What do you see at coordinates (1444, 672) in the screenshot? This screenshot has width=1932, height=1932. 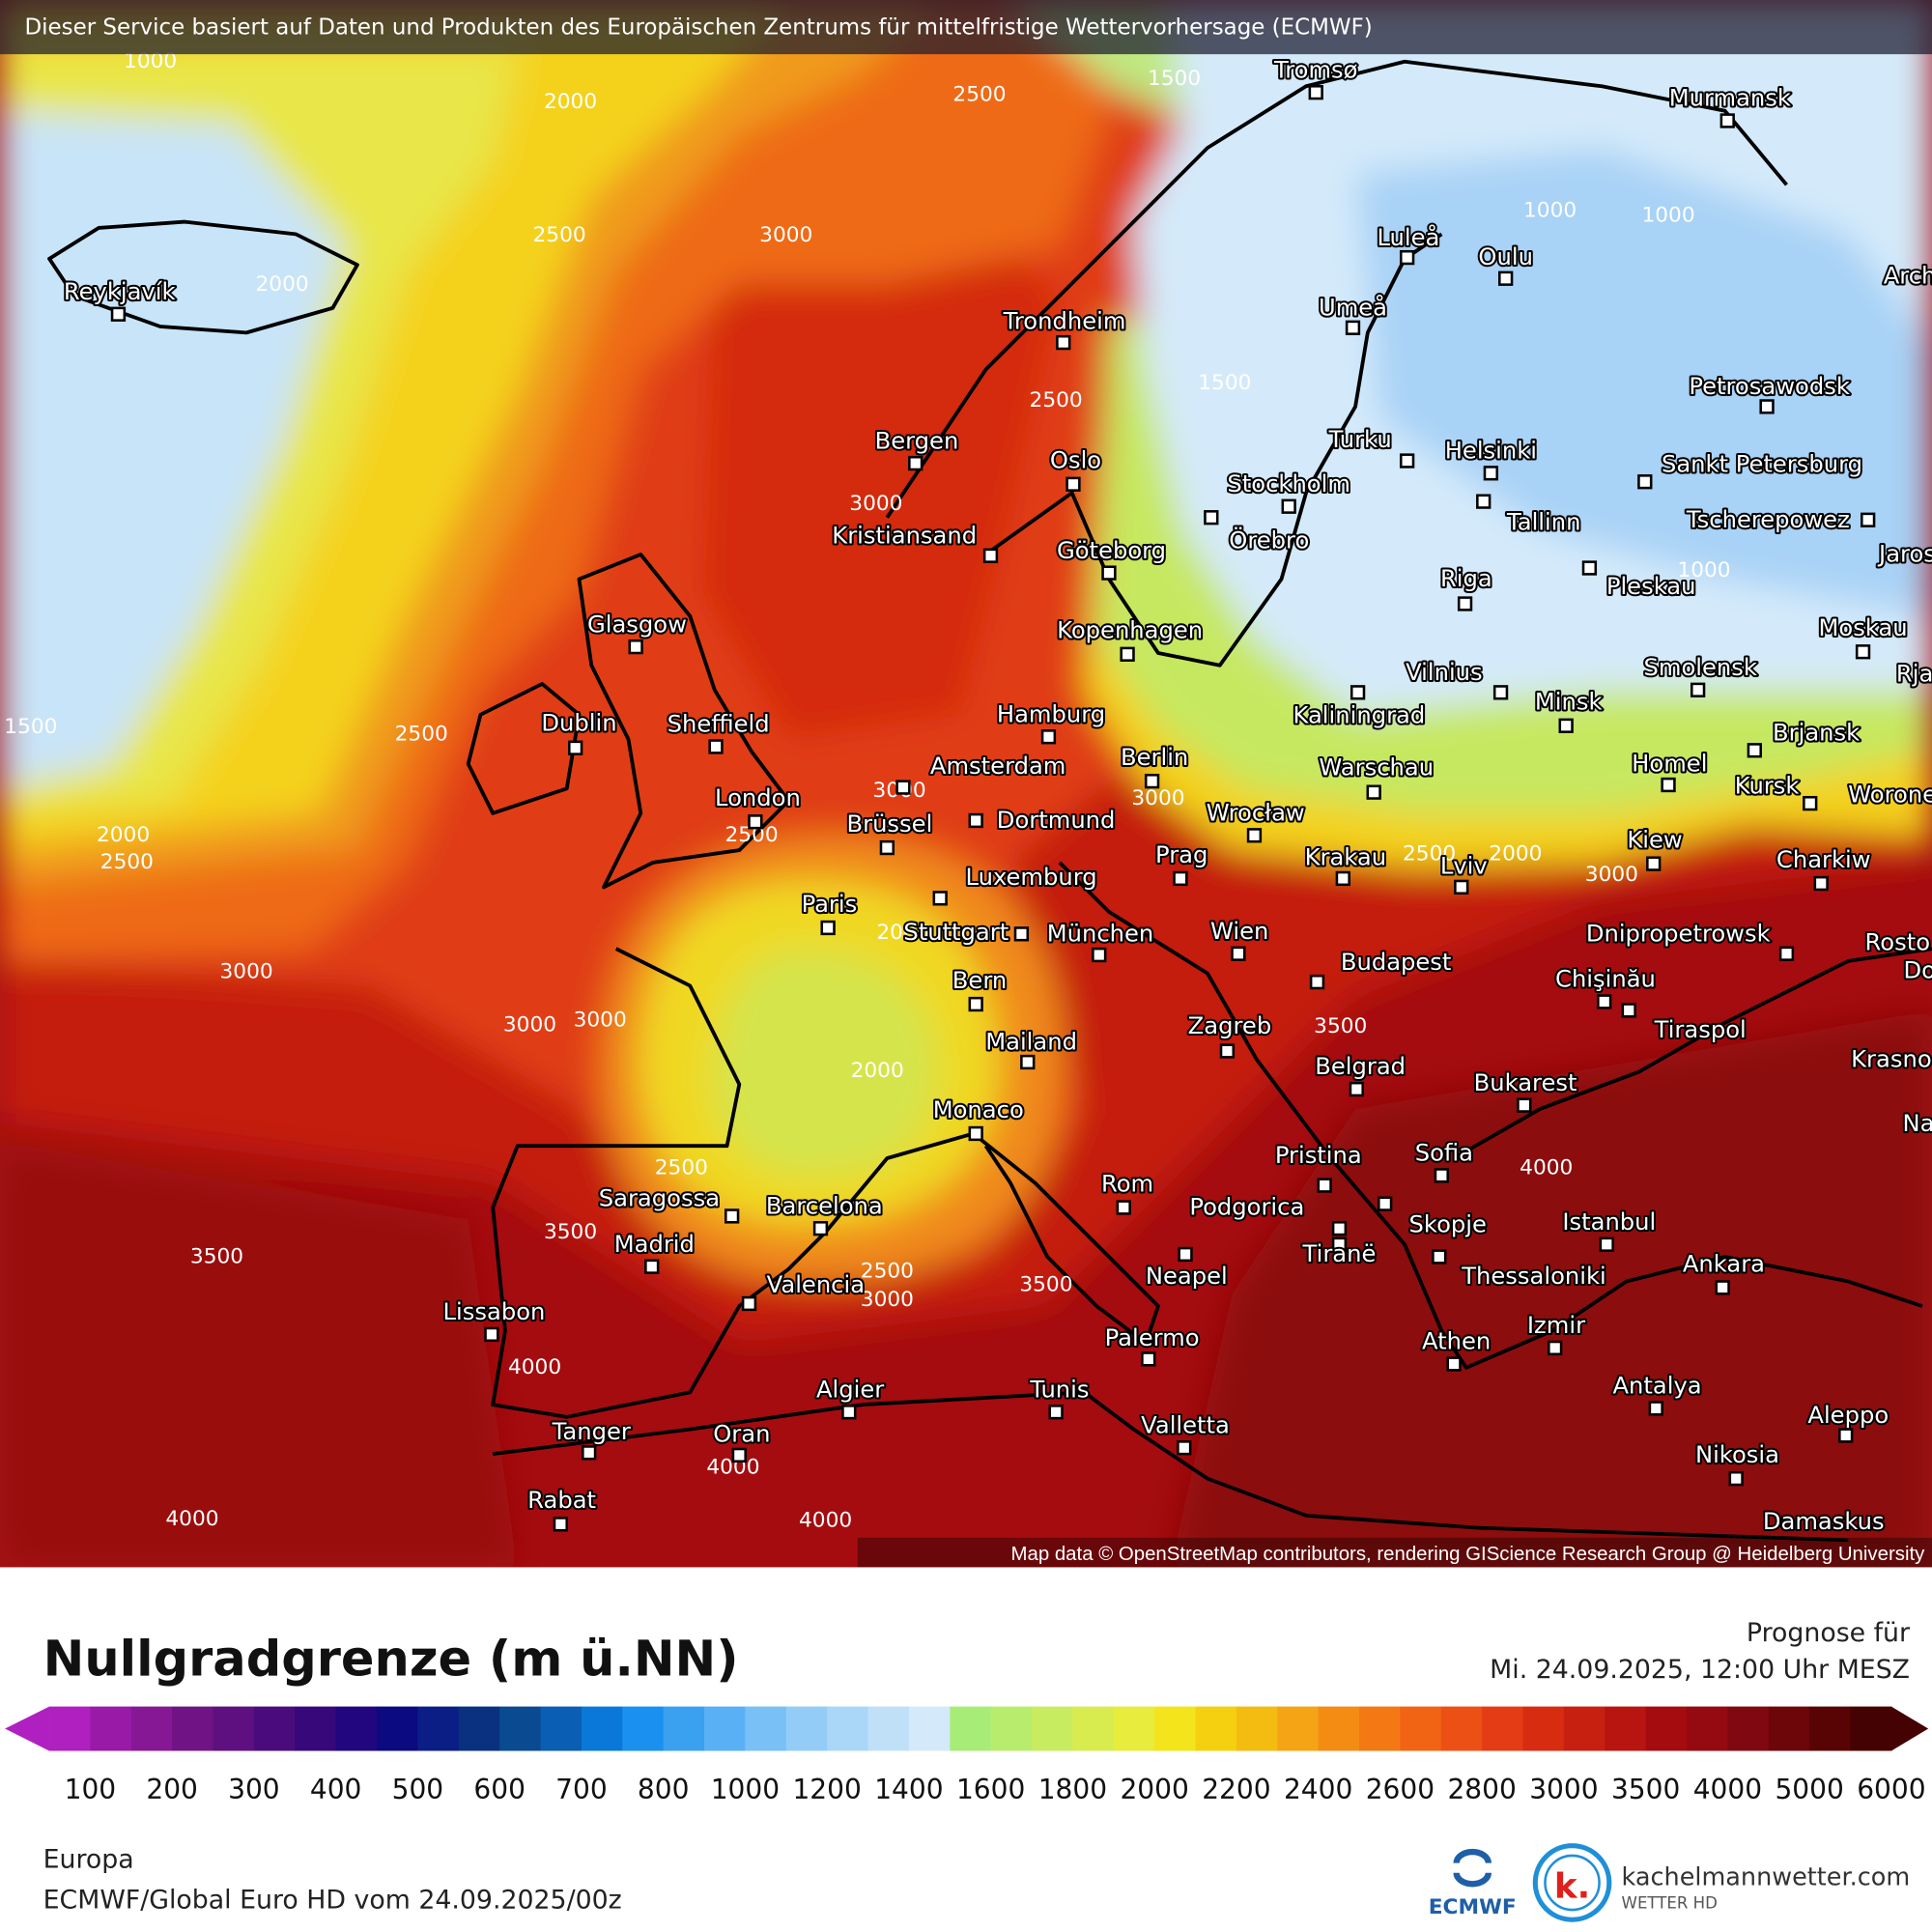 I see `city-label: Vilnius` at bounding box center [1444, 672].